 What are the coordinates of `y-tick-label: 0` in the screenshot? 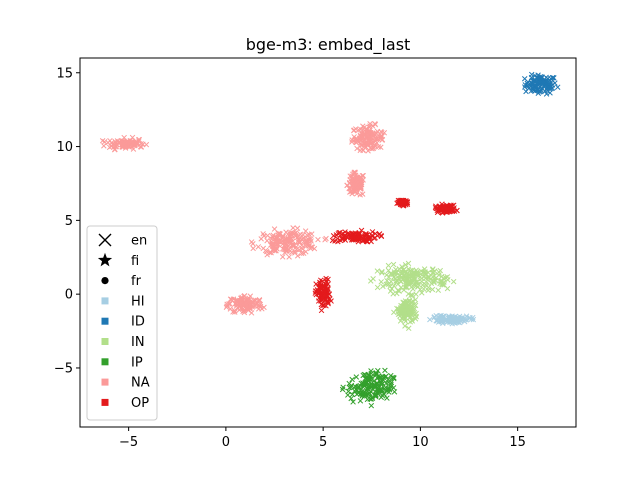 It's located at (69, 295).